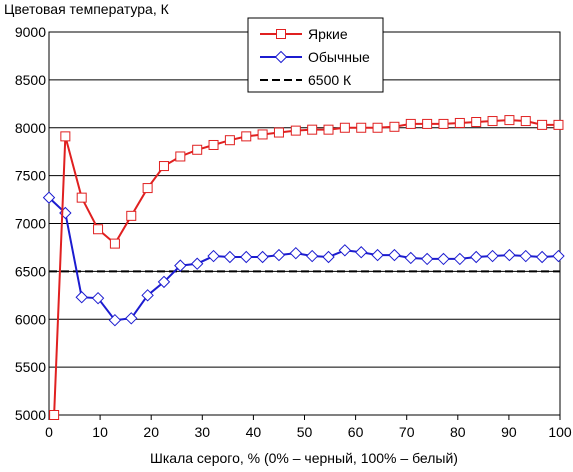  What do you see at coordinates (30, 128) in the screenshot?
I see `y-tick-label: 8000` at bounding box center [30, 128].